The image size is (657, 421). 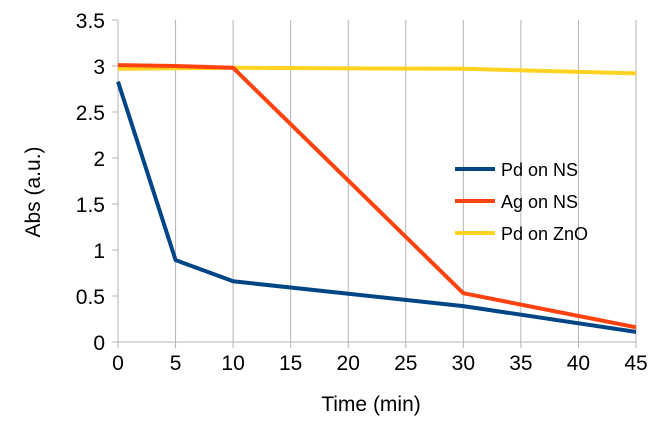 I want to click on x-tick-label: 25, so click(x=405, y=363).